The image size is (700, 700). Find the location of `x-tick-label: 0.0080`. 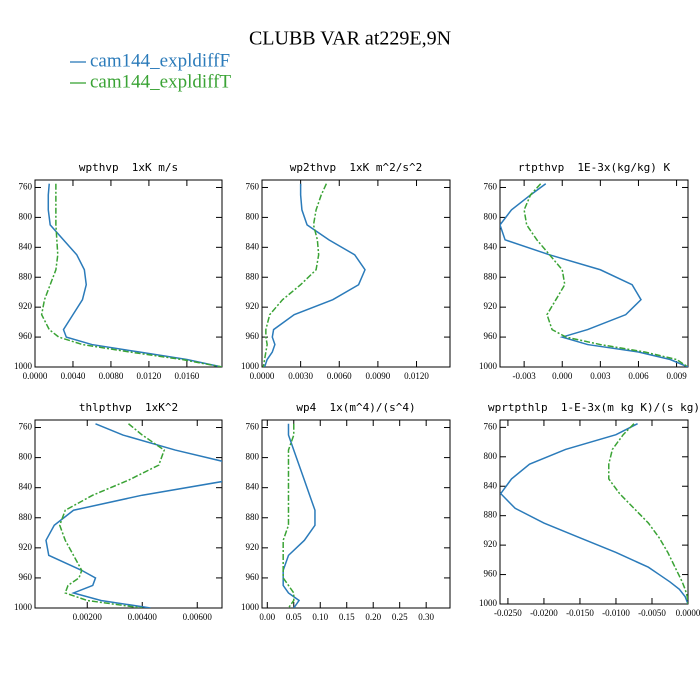

x-tick-label: 0.0080 is located at coordinates (111, 376).